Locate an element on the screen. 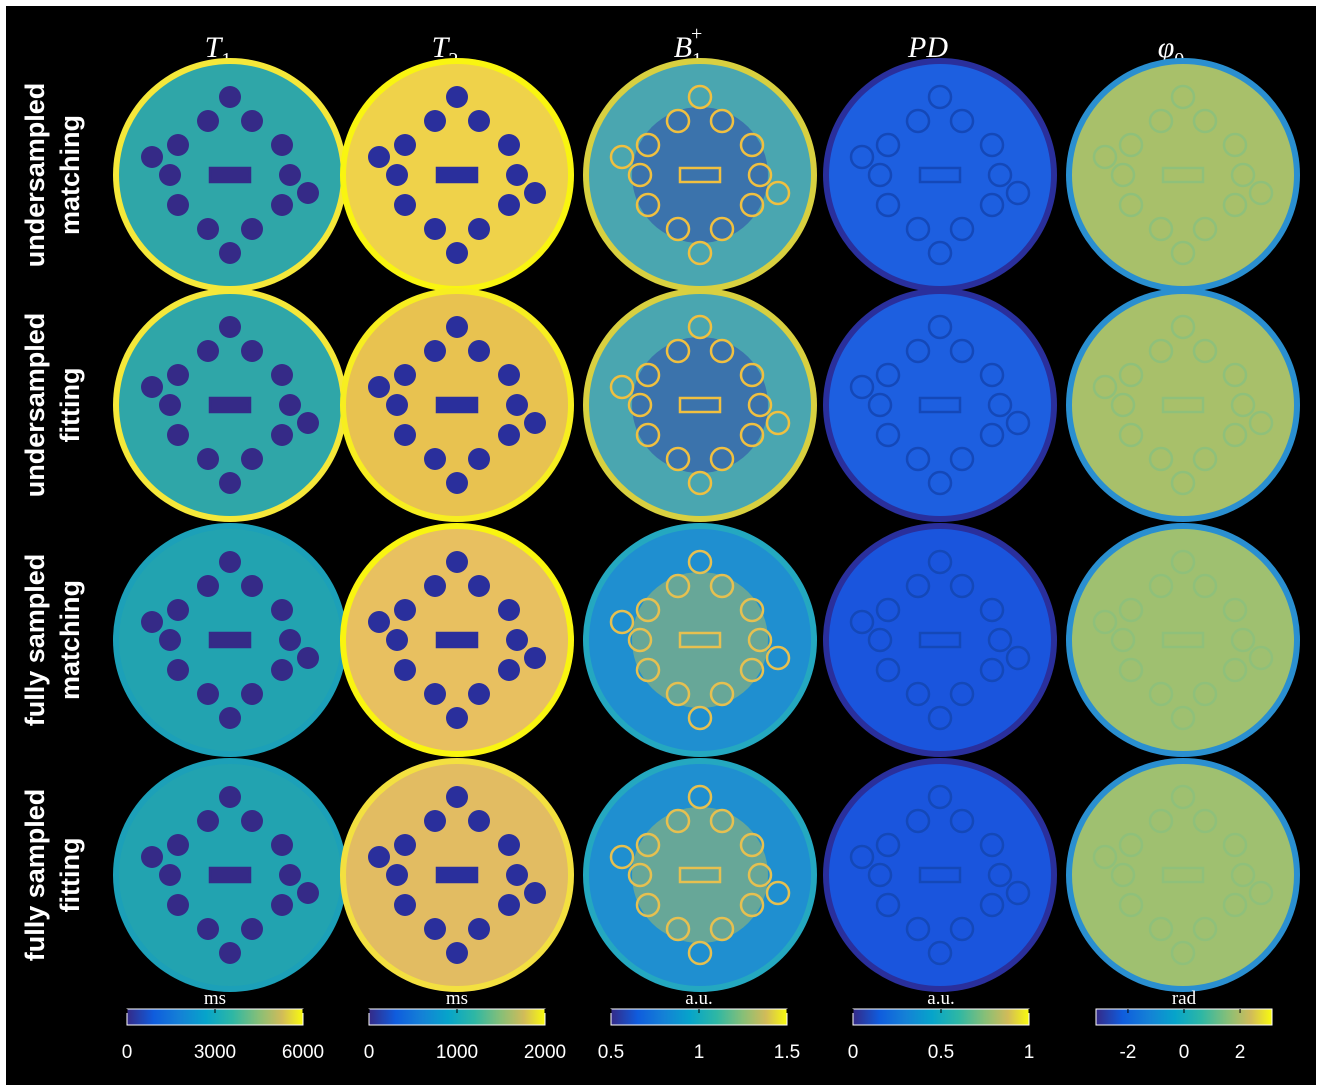  colorbar-tick-label: 1 is located at coordinates (699, 1052).